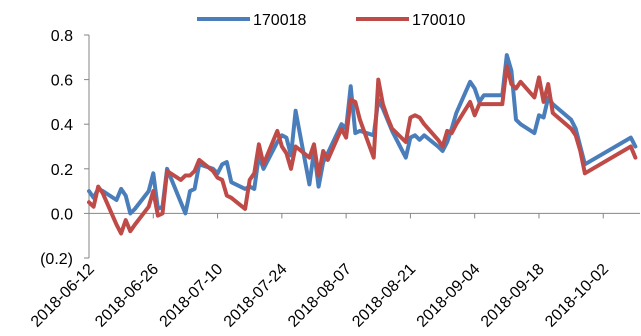  Describe the element at coordinates (62, 214) in the screenshot. I see `y-tick-label: 0.0` at that location.